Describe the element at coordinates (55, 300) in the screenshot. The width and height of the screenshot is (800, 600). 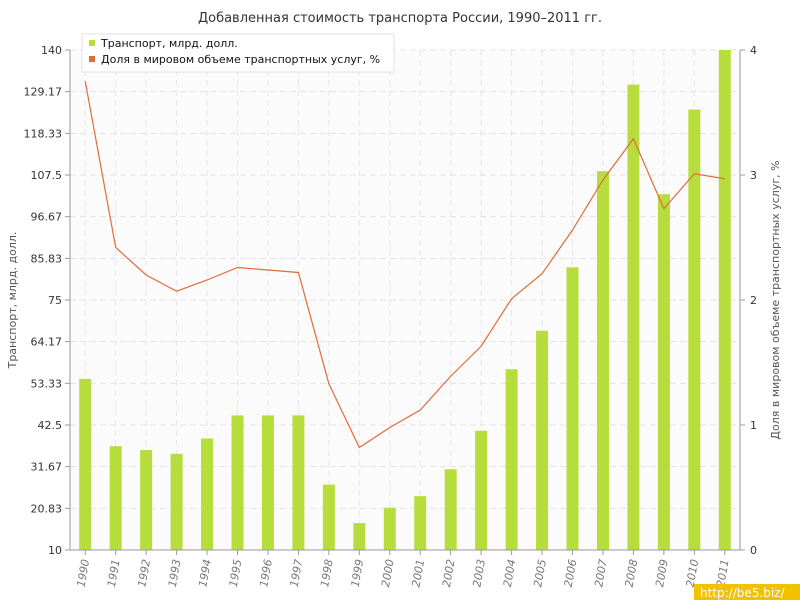
I see `y-tick-label: 75` at that location.